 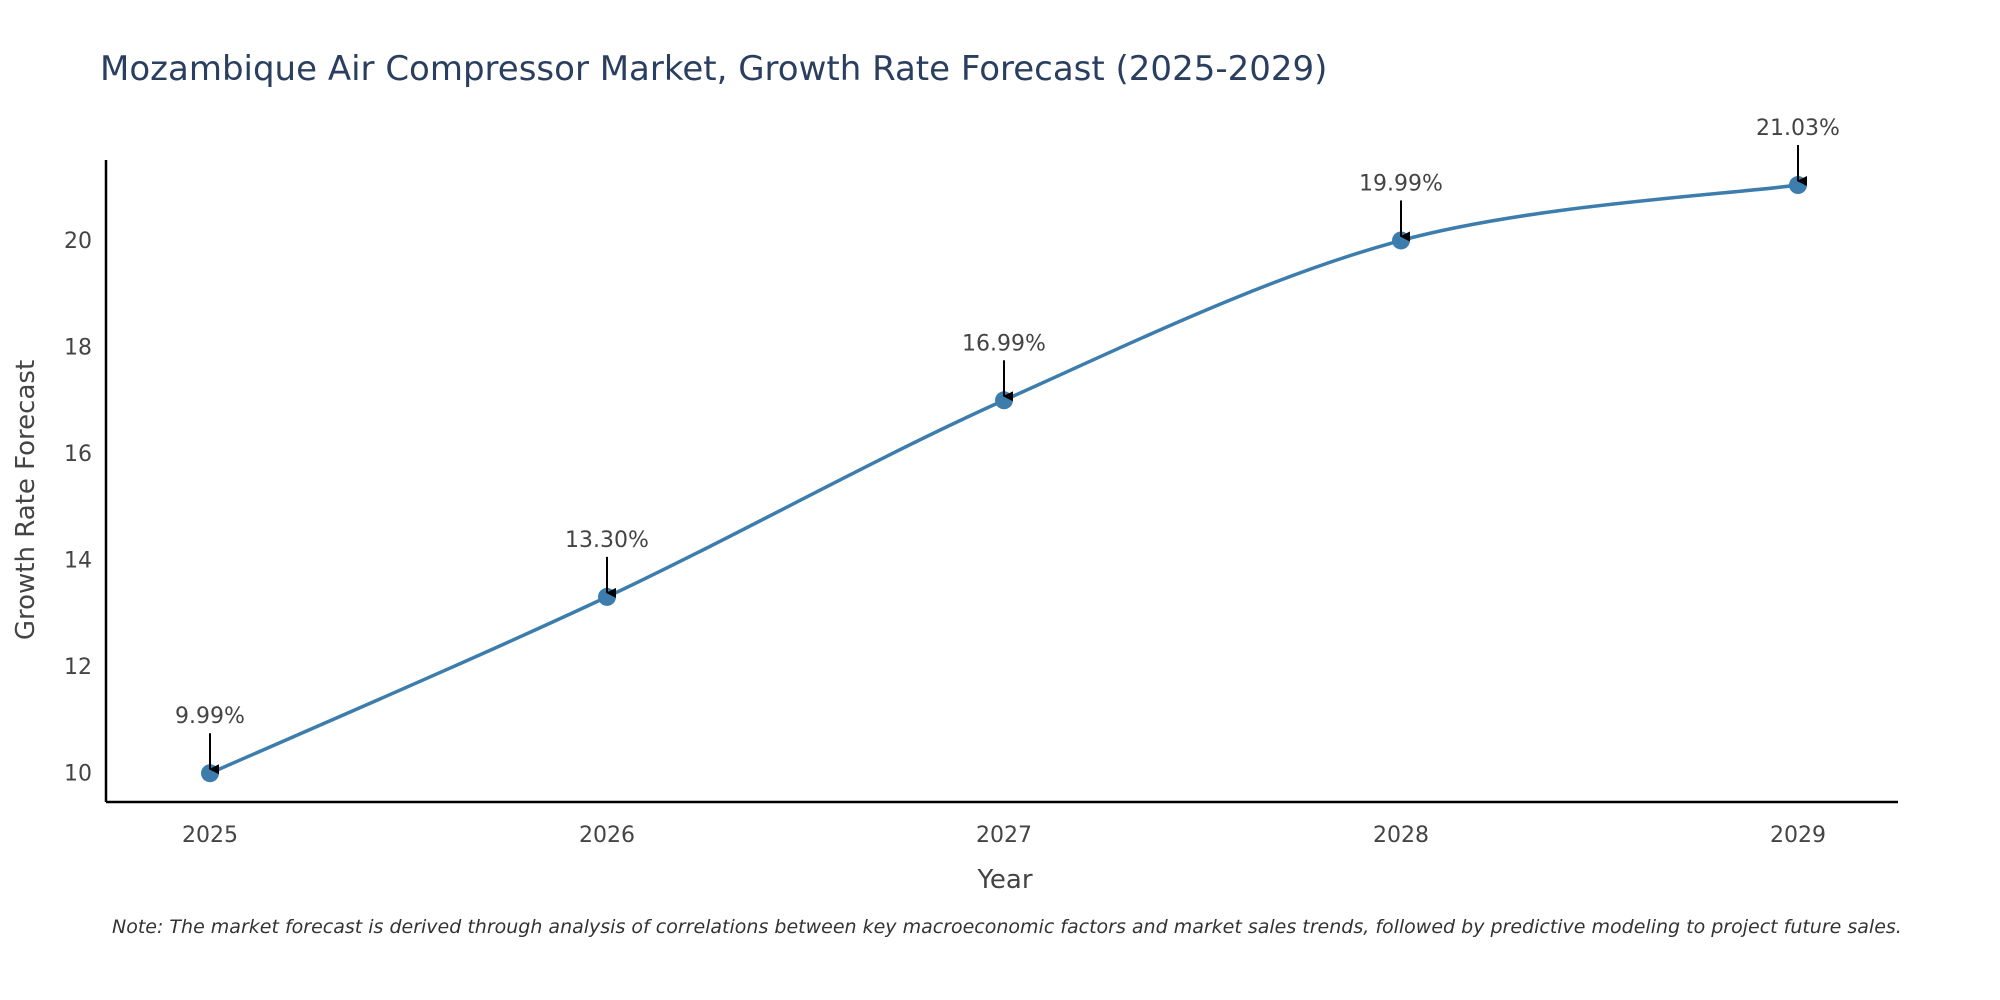 I want to click on data-label: 19.99%, so click(x=1401, y=183).